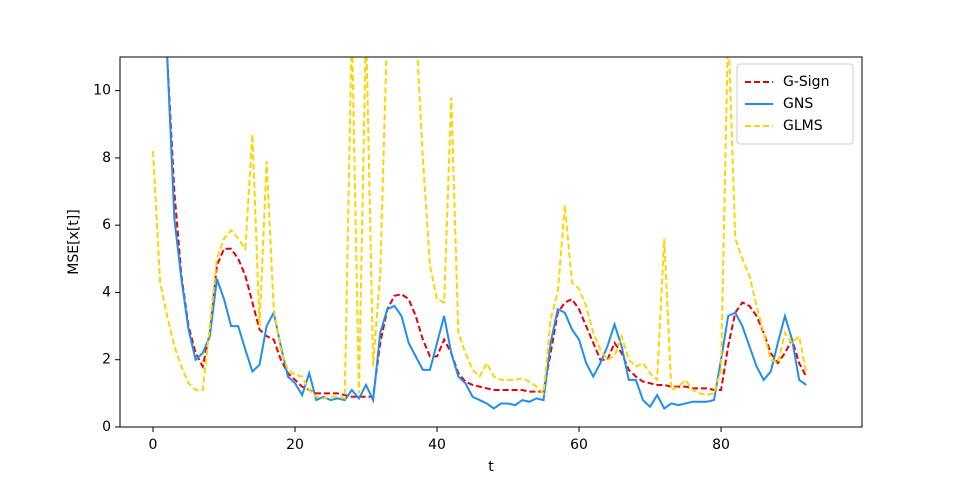 This screenshot has width=957, height=479. Describe the element at coordinates (437, 445) in the screenshot. I see `x-tick-label: 40` at that location.